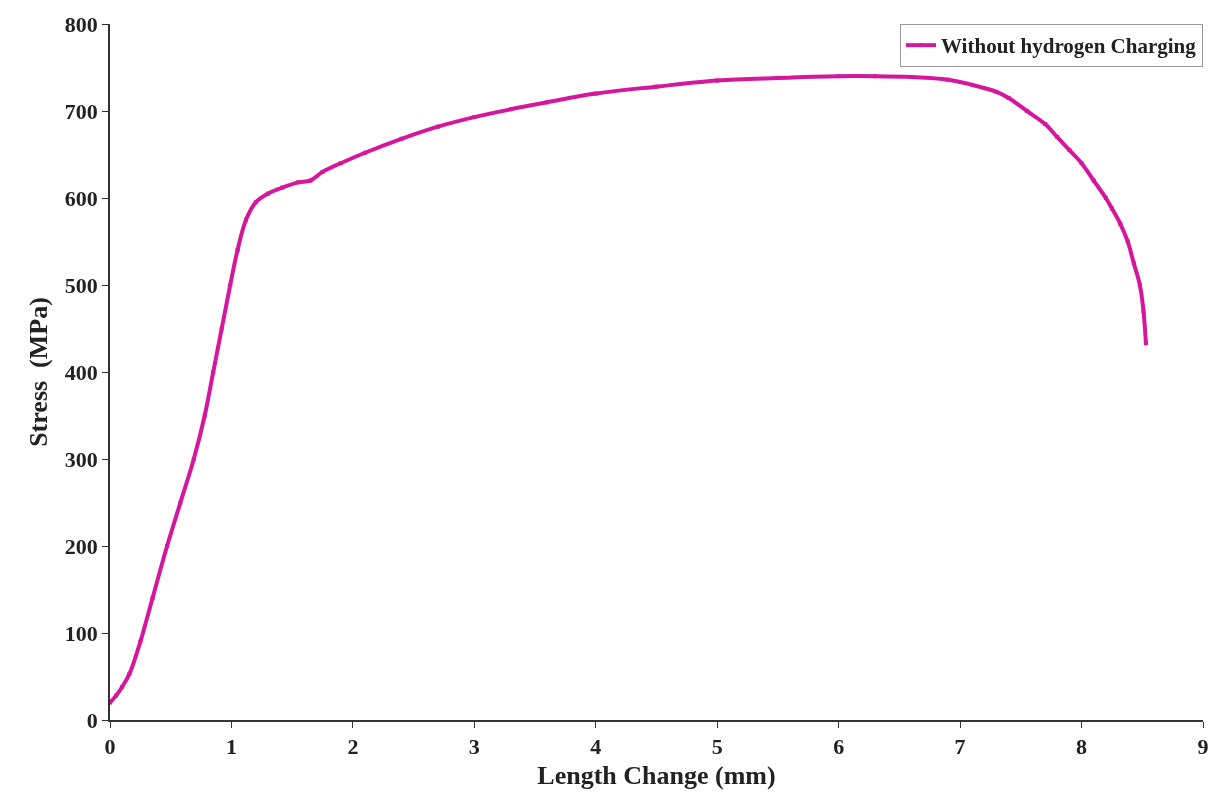 This screenshot has width=1223, height=805. Describe the element at coordinates (92, 720) in the screenshot. I see `y-tick-label: 0` at that location.